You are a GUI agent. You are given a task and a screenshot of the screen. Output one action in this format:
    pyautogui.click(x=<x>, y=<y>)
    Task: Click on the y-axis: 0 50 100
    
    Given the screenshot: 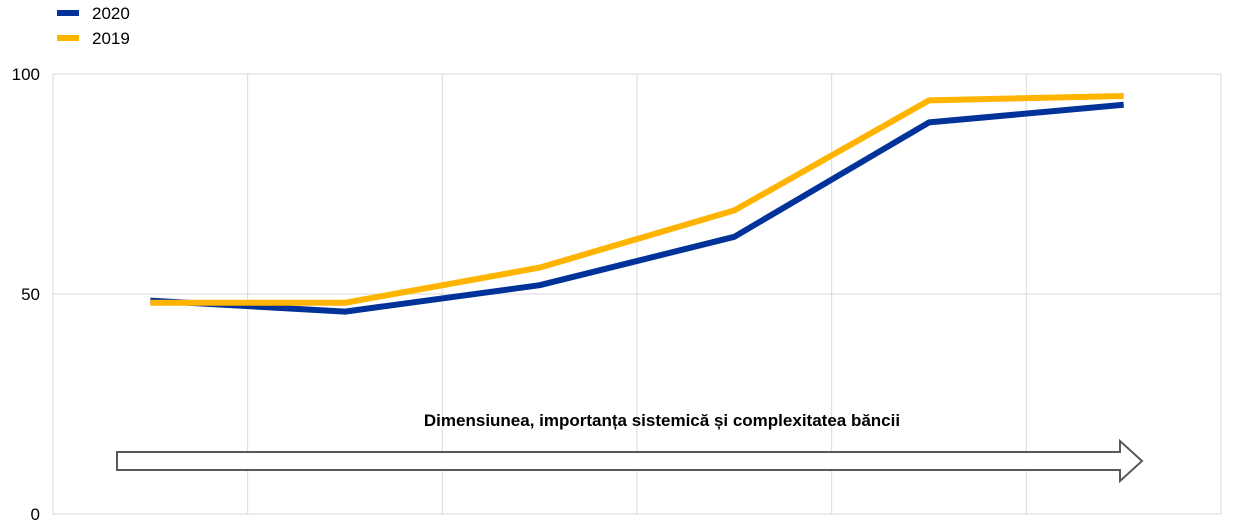 What is the action you would take?
    pyautogui.click(x=26, y=294)
    